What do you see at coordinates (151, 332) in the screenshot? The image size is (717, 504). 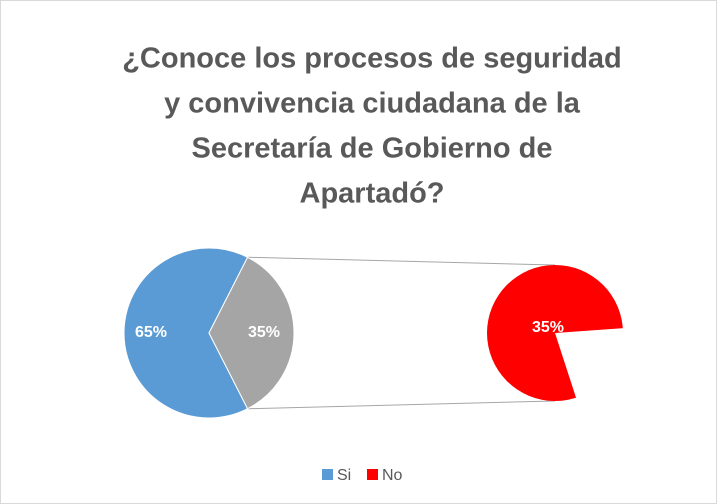 I see `data-label: 65%` at bounding box center [151, 332].